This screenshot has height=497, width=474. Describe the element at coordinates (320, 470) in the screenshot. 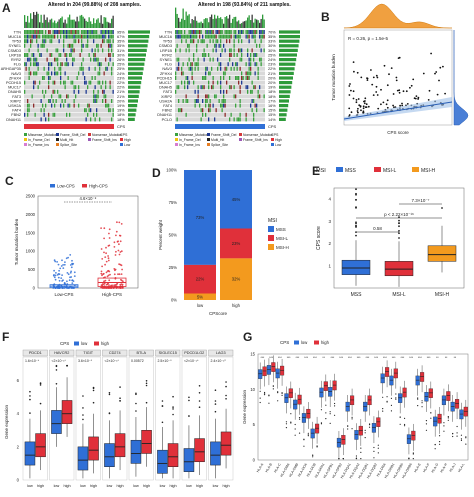

I see `x-tick-label: HLA-DPA1` at that location.